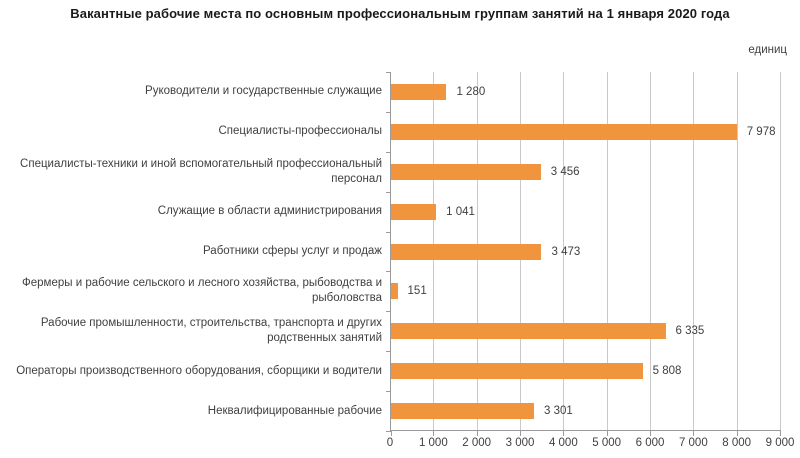  What do you see at coordinates (693, 443) in the screenshot?
I see `x-axis-tick-label: 7 000` at bounding box center [693, 443].